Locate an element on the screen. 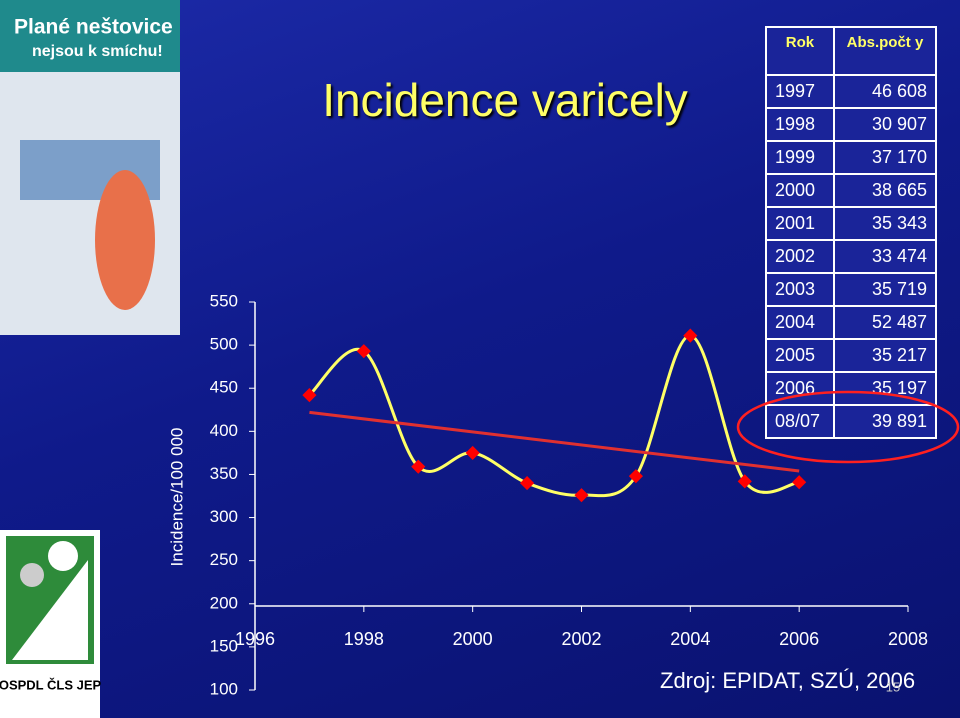 The height and width of the screenshot is (718, 960). table-row: 1999 37 170 is located at coordinates (851, 157).